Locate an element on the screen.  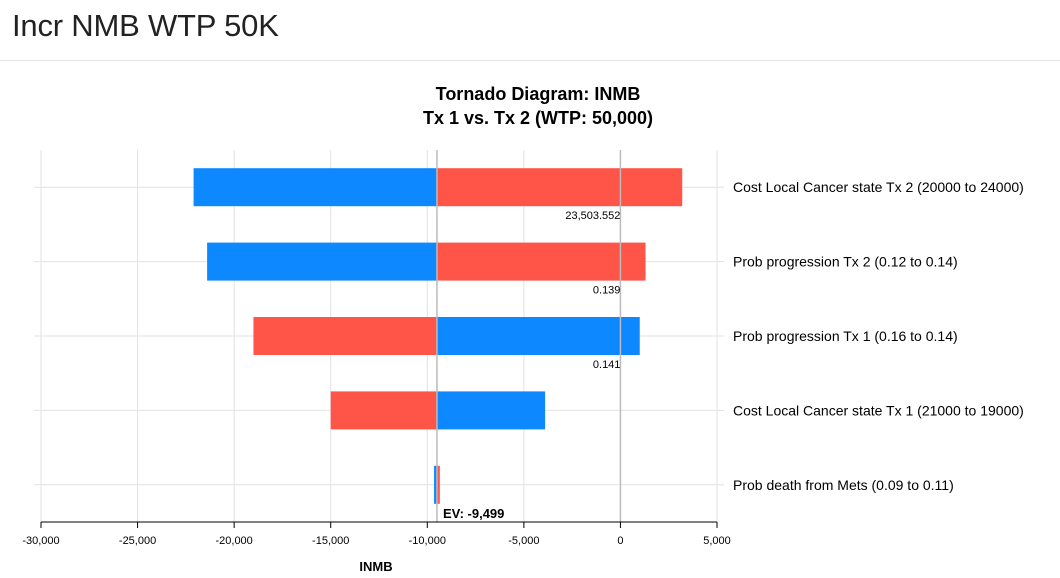
category-label: Prob progression Tx 1 (0.16 to 0.14) is located at coordinates (845, 336).